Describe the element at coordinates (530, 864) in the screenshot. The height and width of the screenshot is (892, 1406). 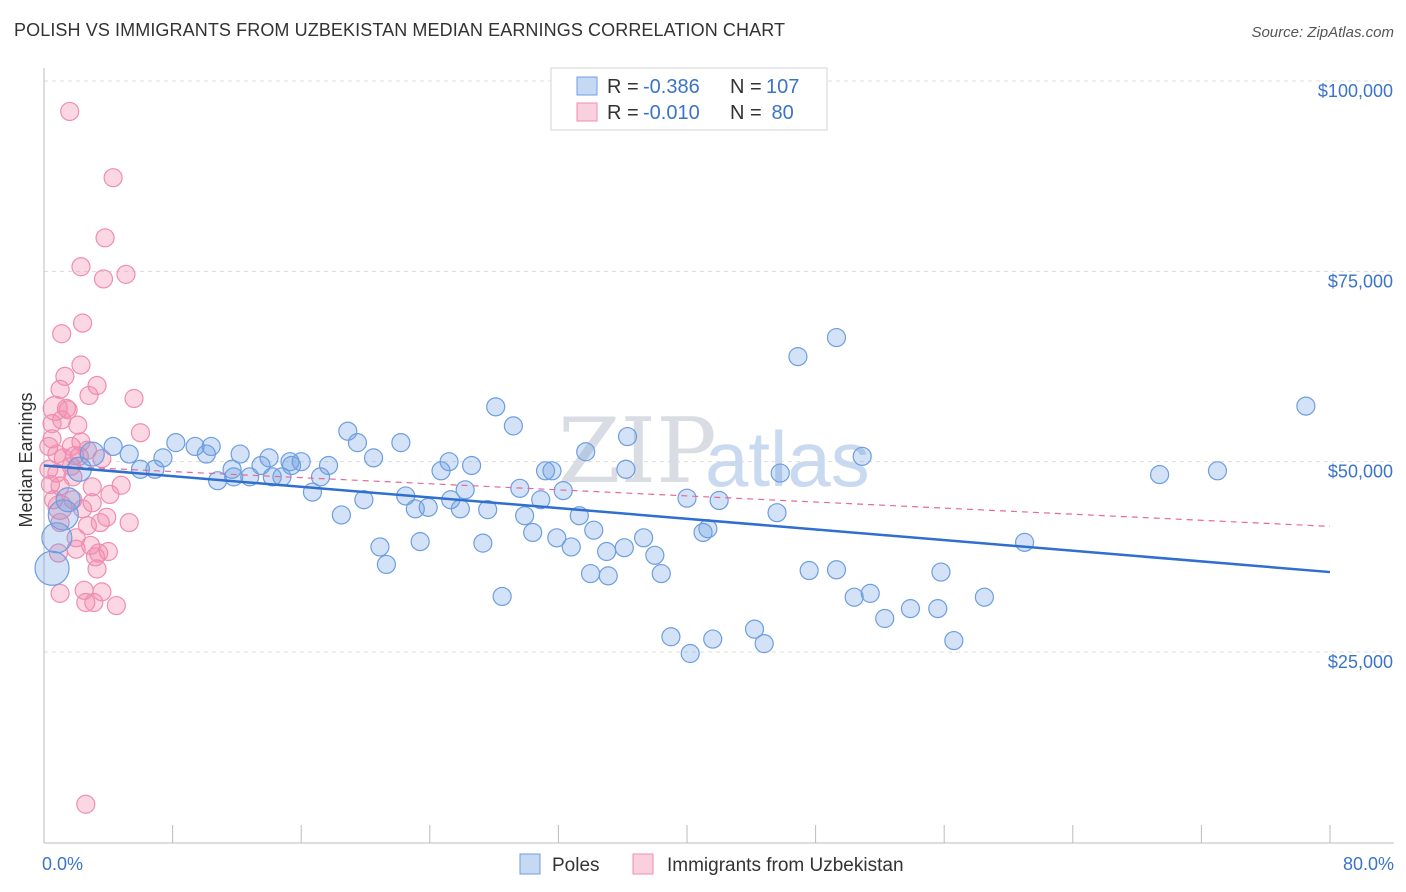
I see `bottom-legend-swatch-poles` at that location.